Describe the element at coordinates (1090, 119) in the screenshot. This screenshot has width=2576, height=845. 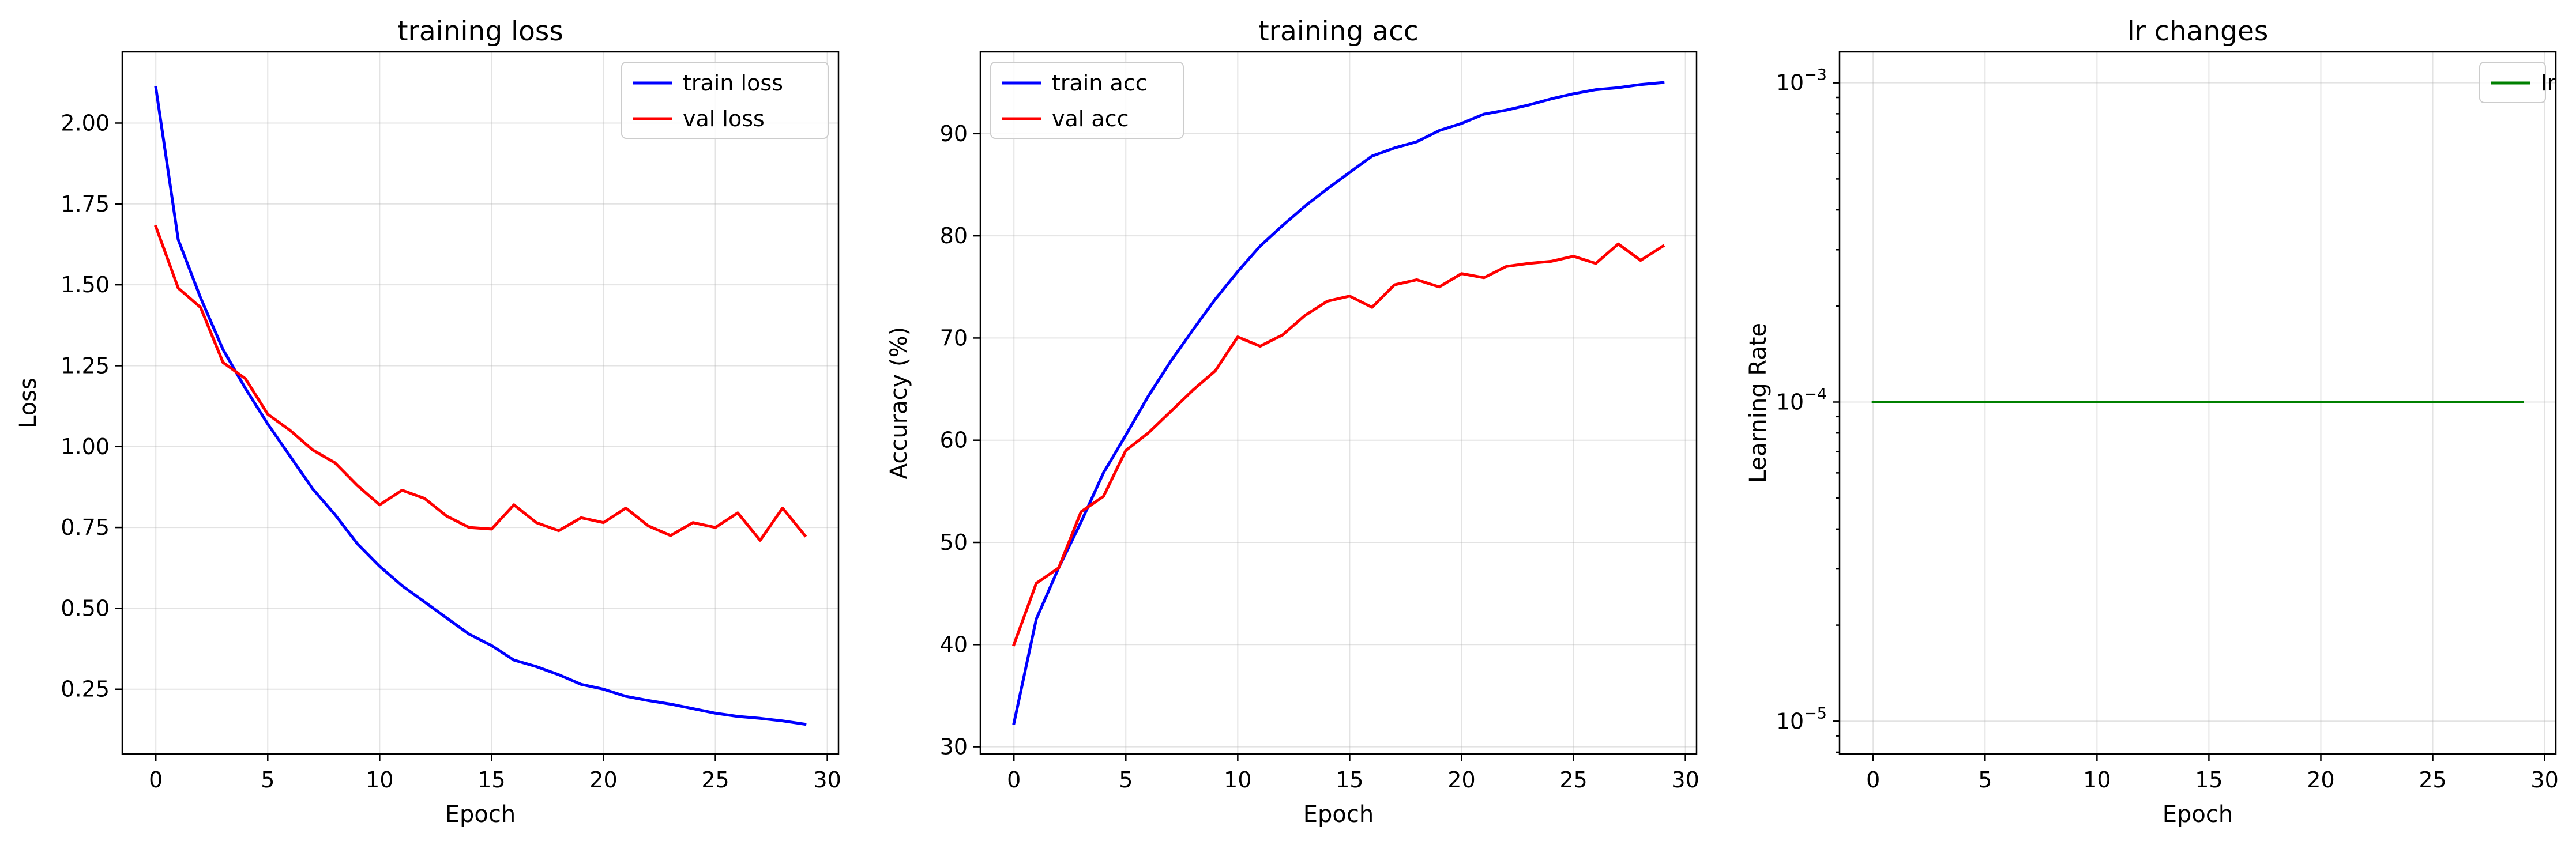
I see `legend-entry: val acc` at that location.